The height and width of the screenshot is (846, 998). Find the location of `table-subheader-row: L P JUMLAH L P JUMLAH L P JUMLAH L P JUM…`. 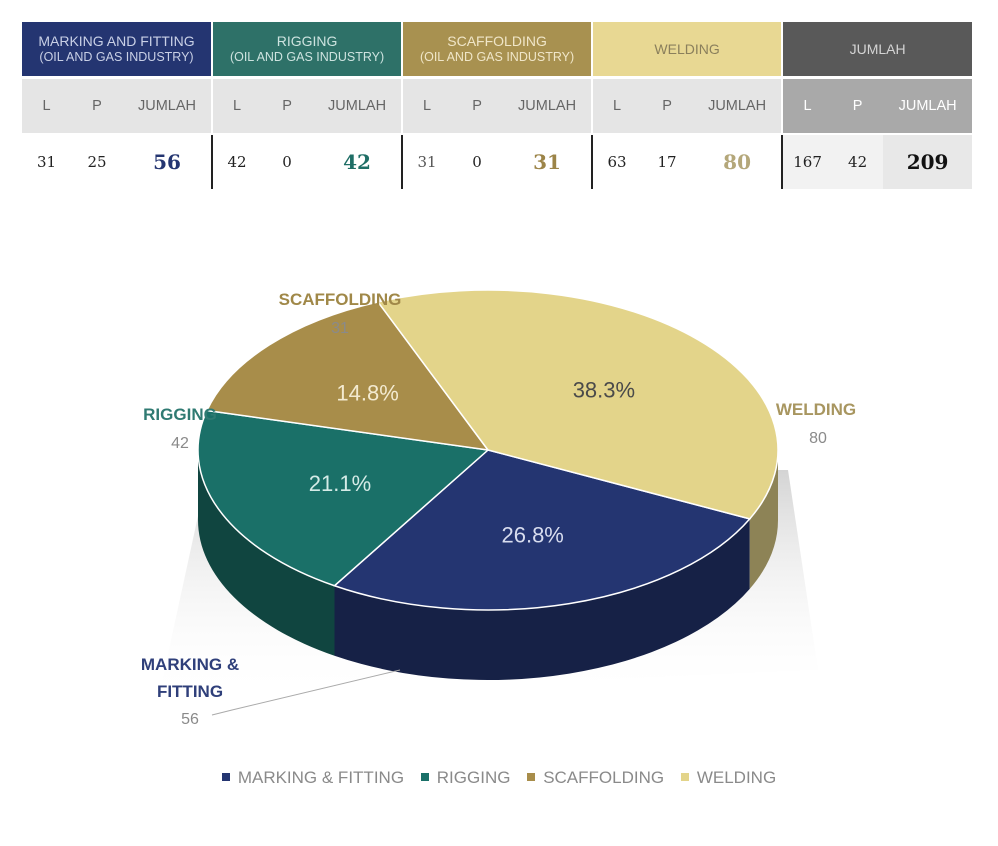

table-subheader-row: L P JUMLAH L P JUMLAH L P JUMLAH L P JUM… is located at coordinates (497, 106).